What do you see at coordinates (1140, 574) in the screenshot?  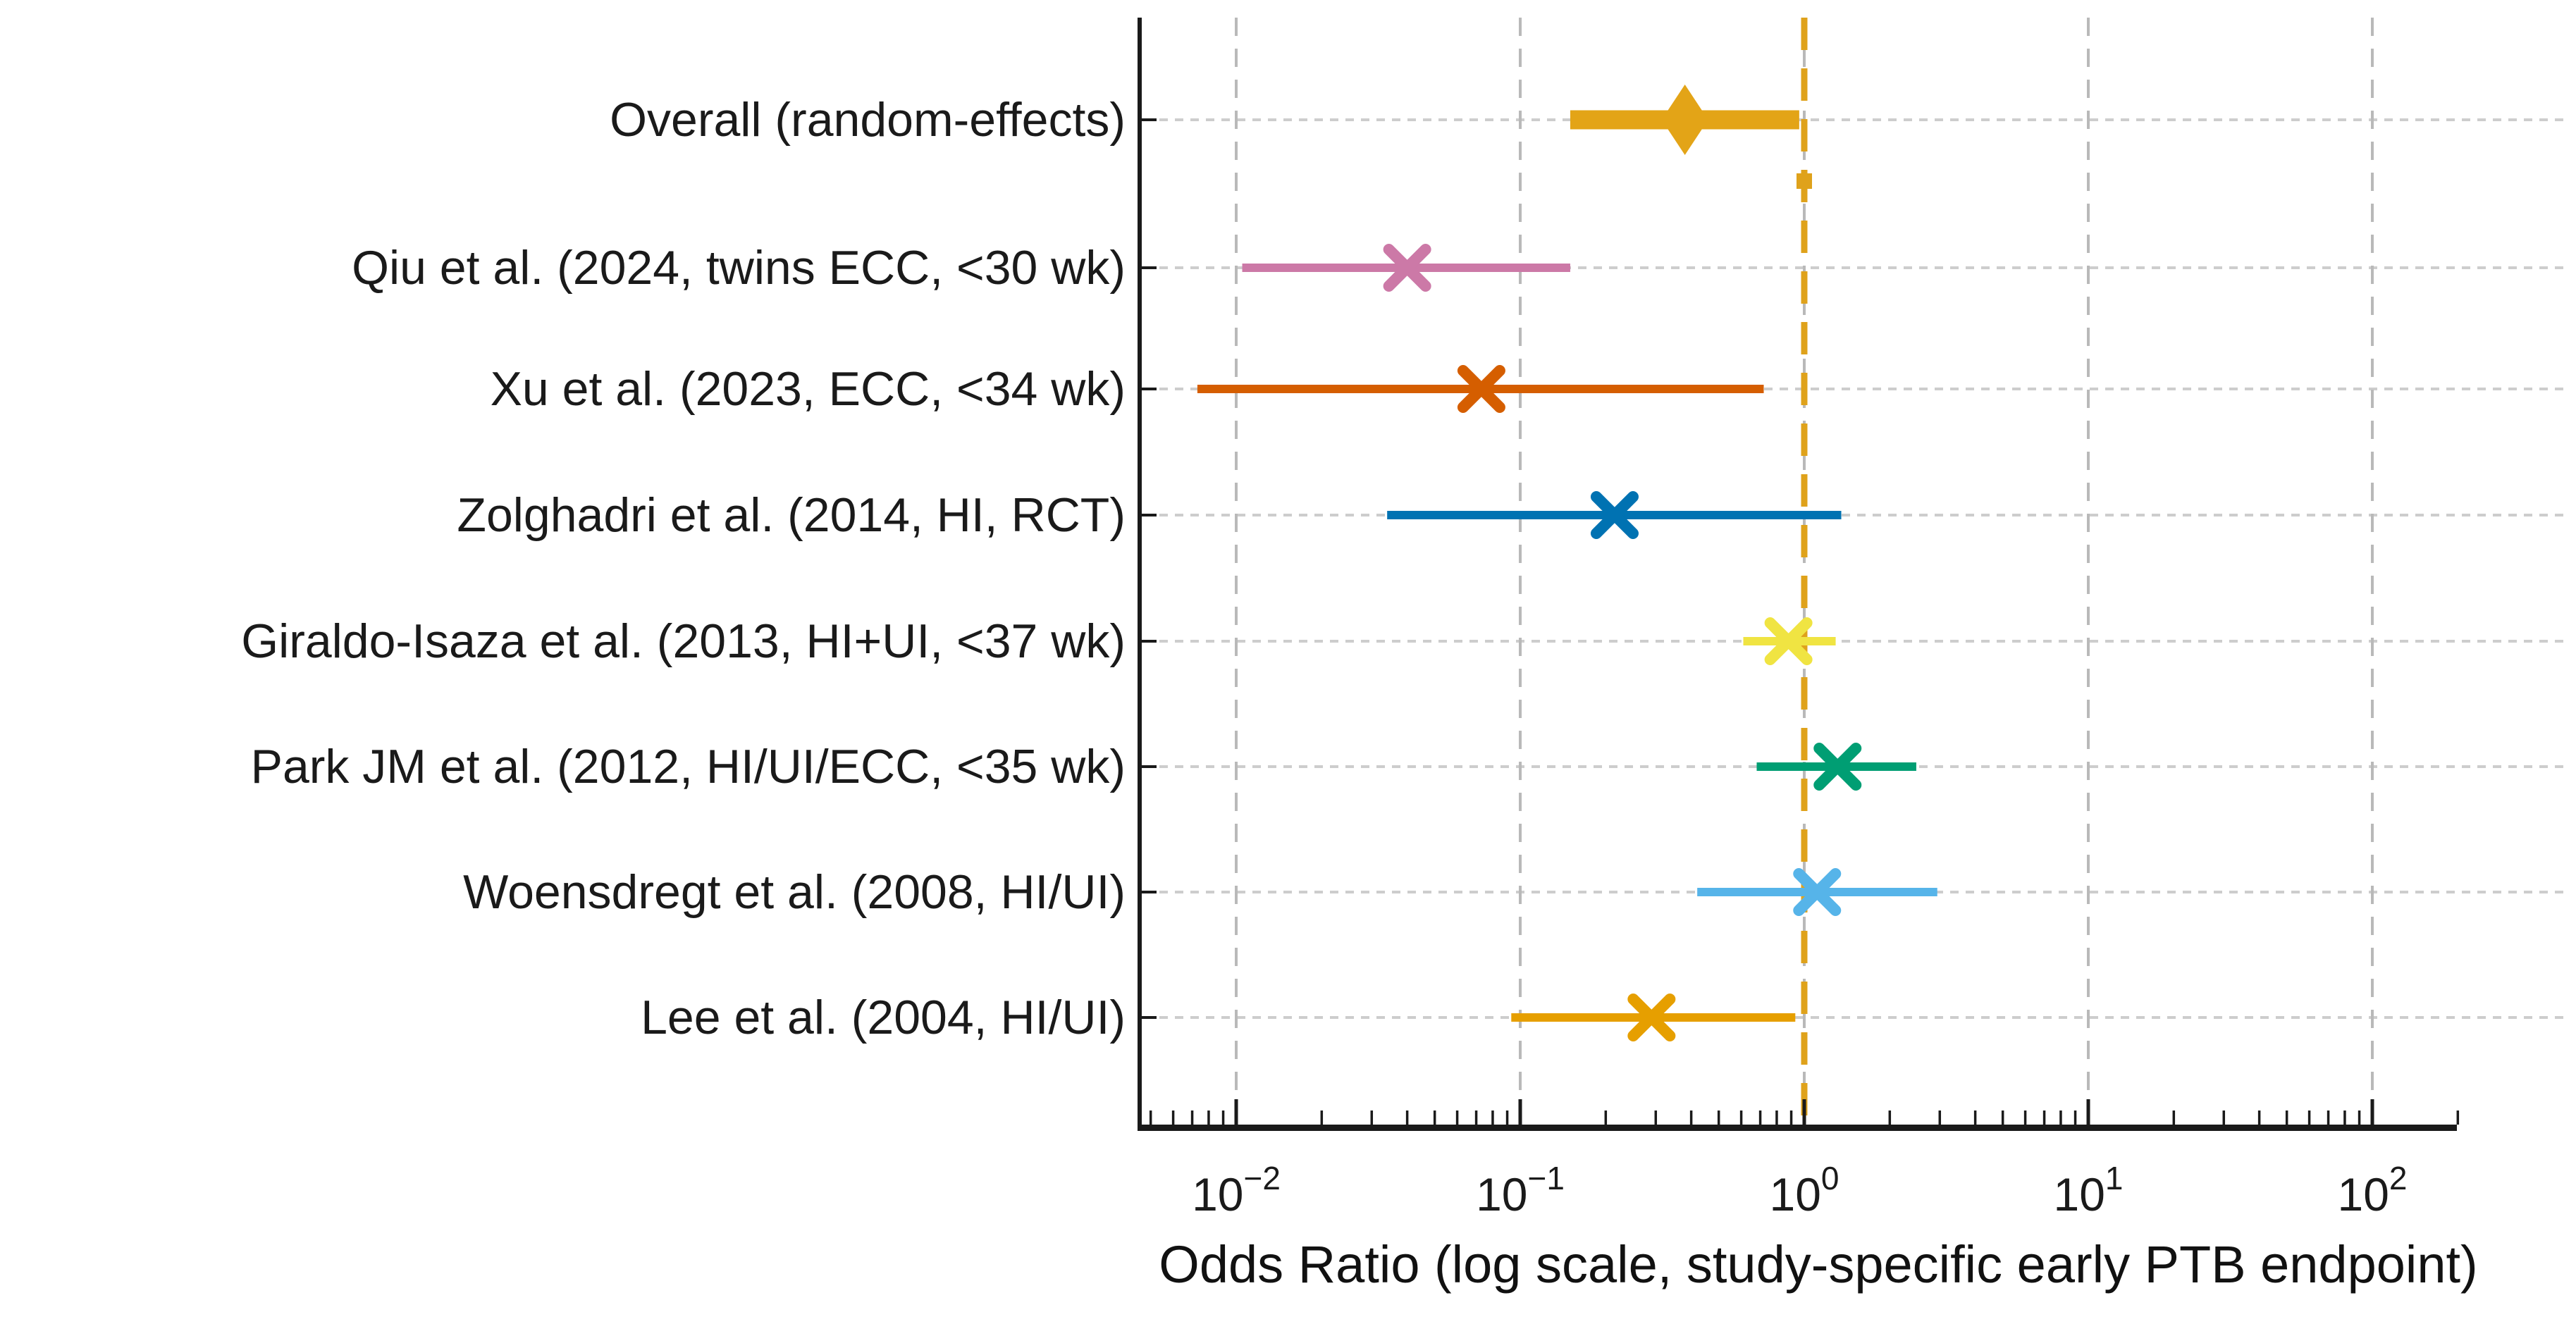 I see `left-spine` at bounding box center [1140, 574].